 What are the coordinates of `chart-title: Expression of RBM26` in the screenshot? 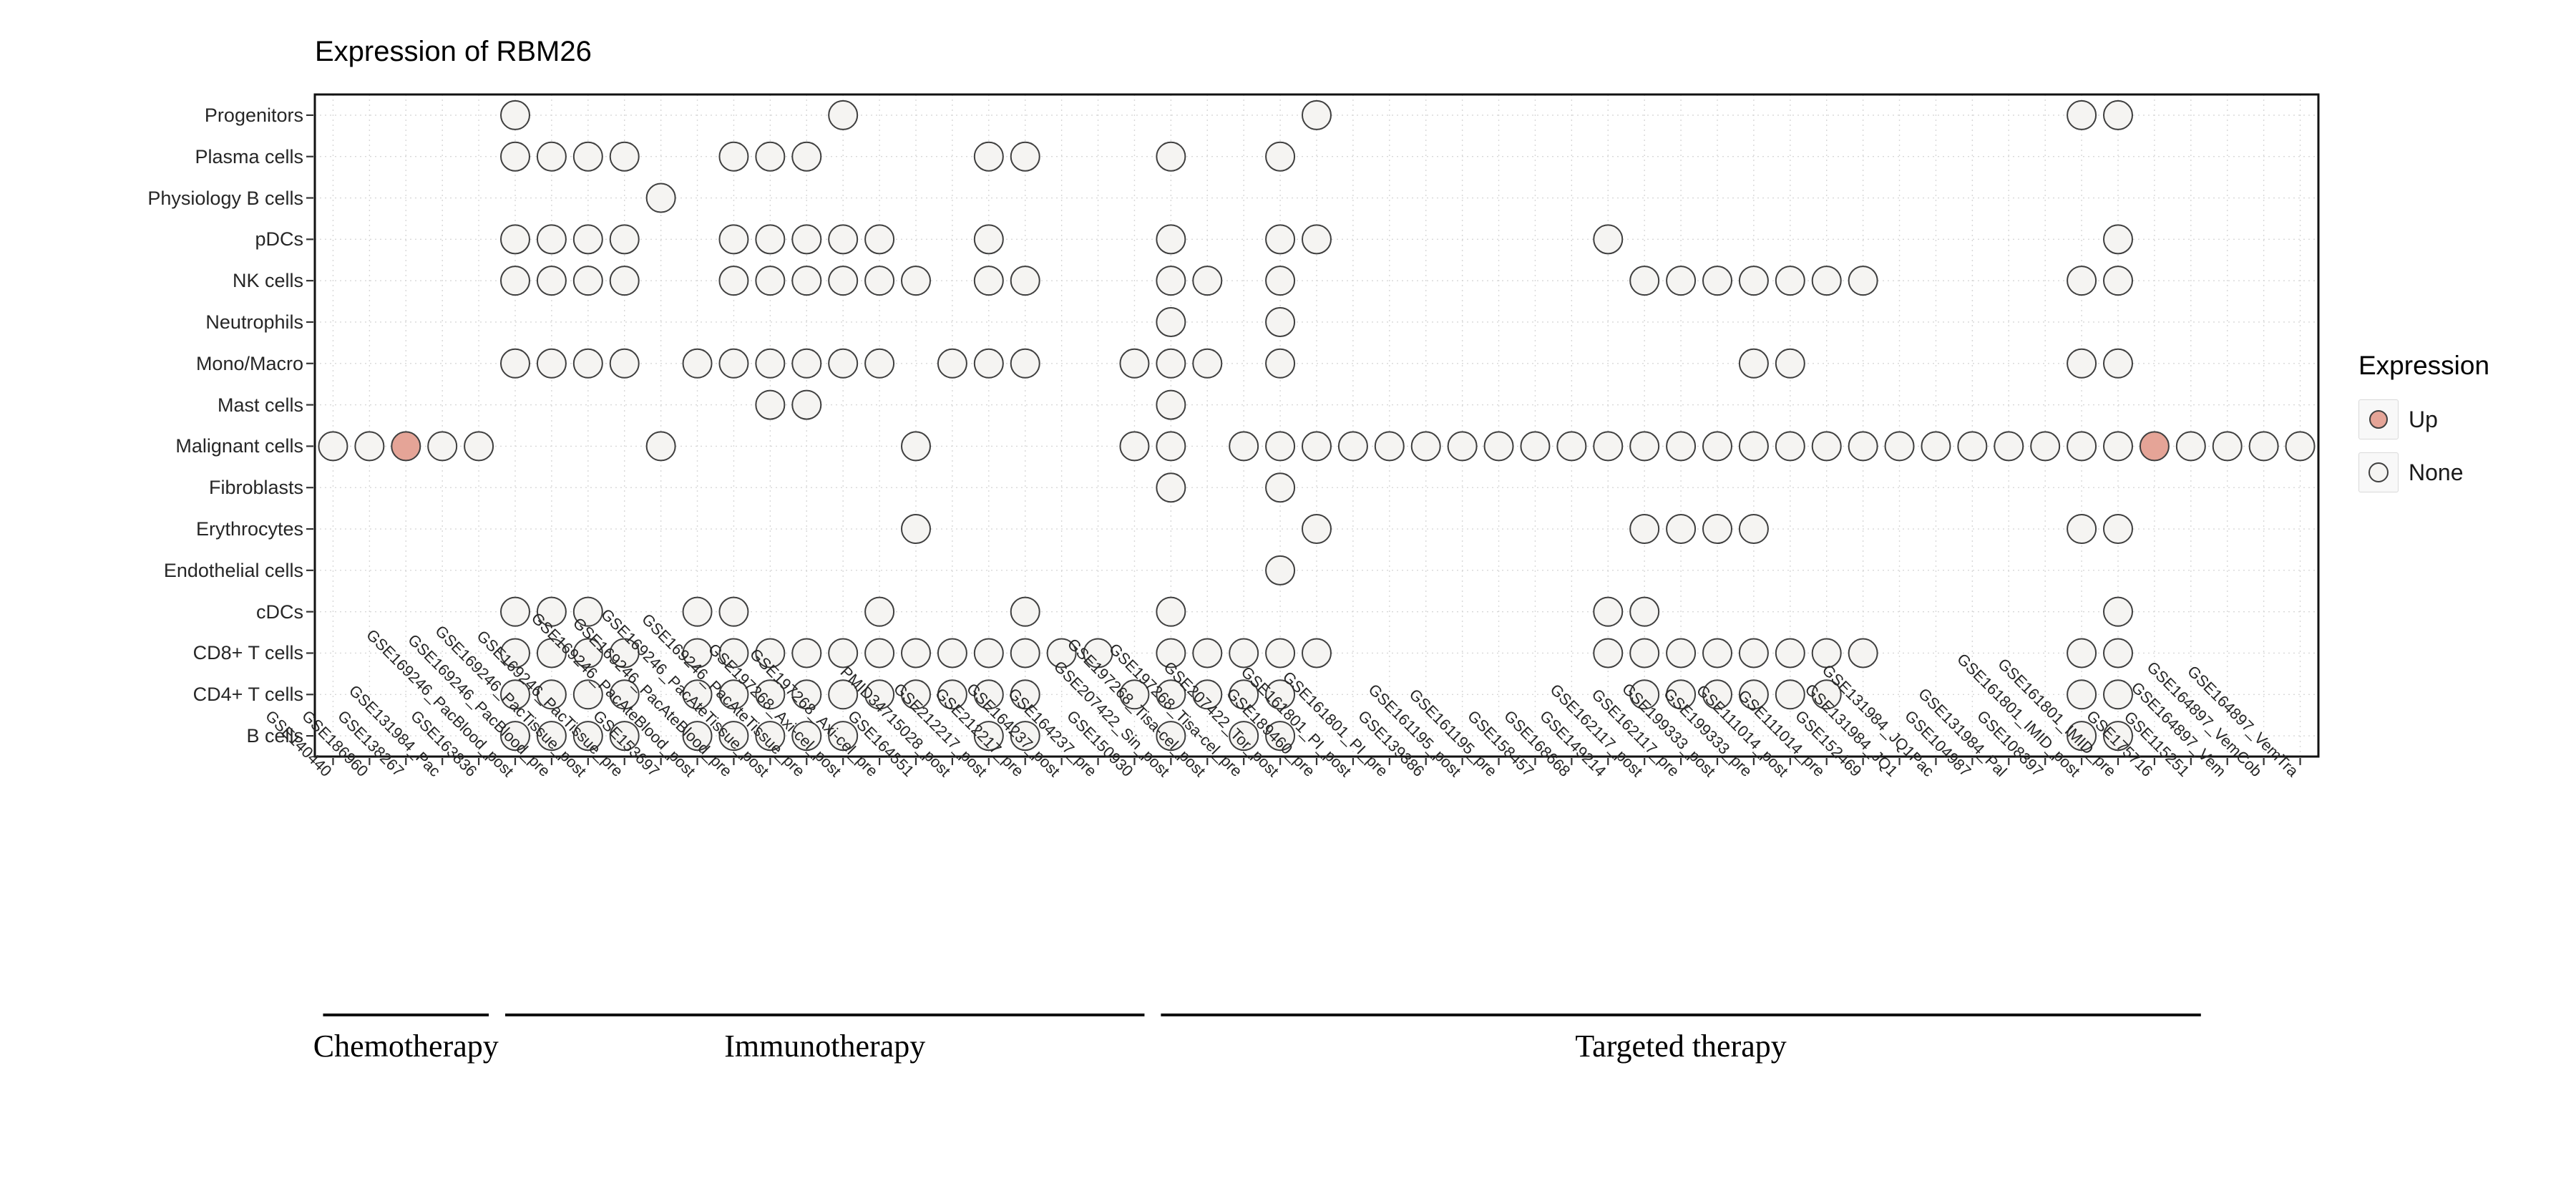 It's located at (453, 51).